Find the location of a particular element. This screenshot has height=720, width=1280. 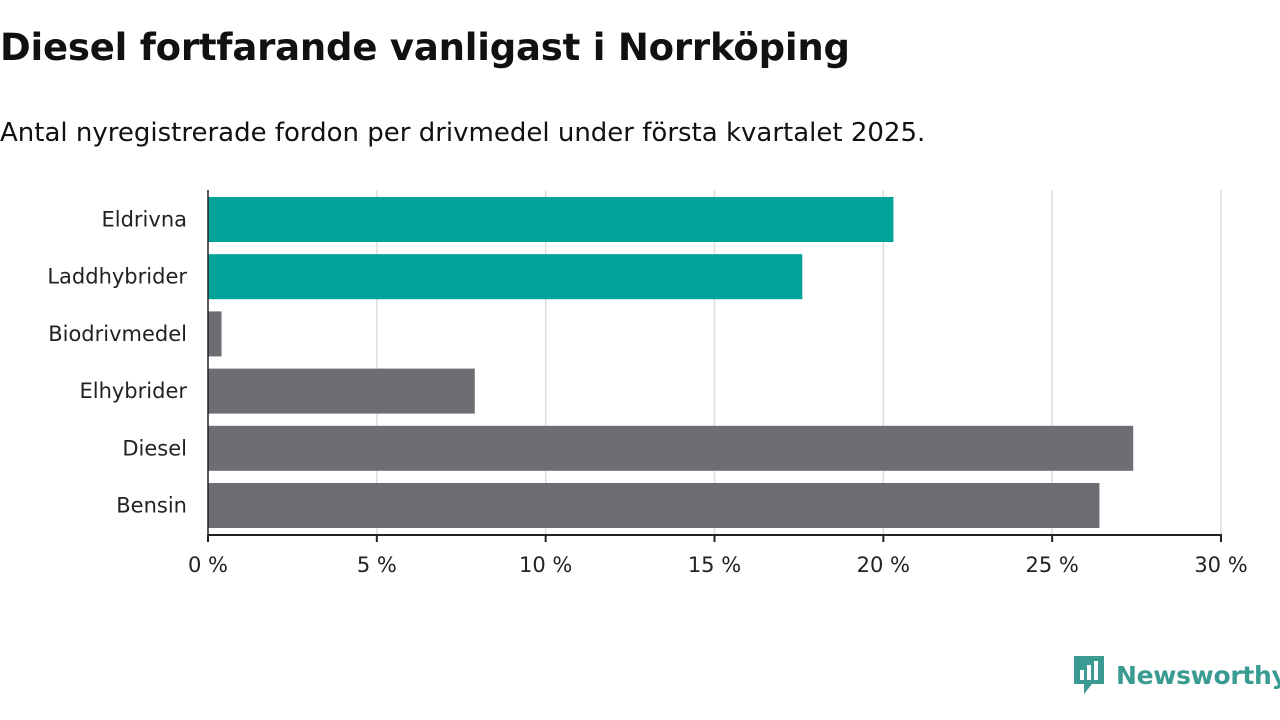

bar-bensin is located at coordinates (654, 505).